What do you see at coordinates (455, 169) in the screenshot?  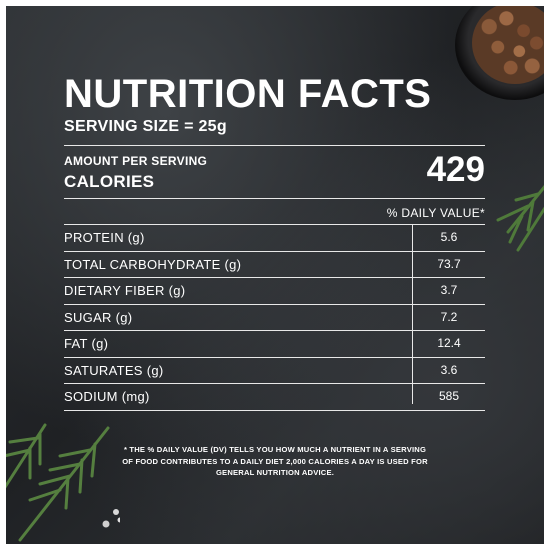 I see `calories-value: 429` at bounding box center [455, 169].